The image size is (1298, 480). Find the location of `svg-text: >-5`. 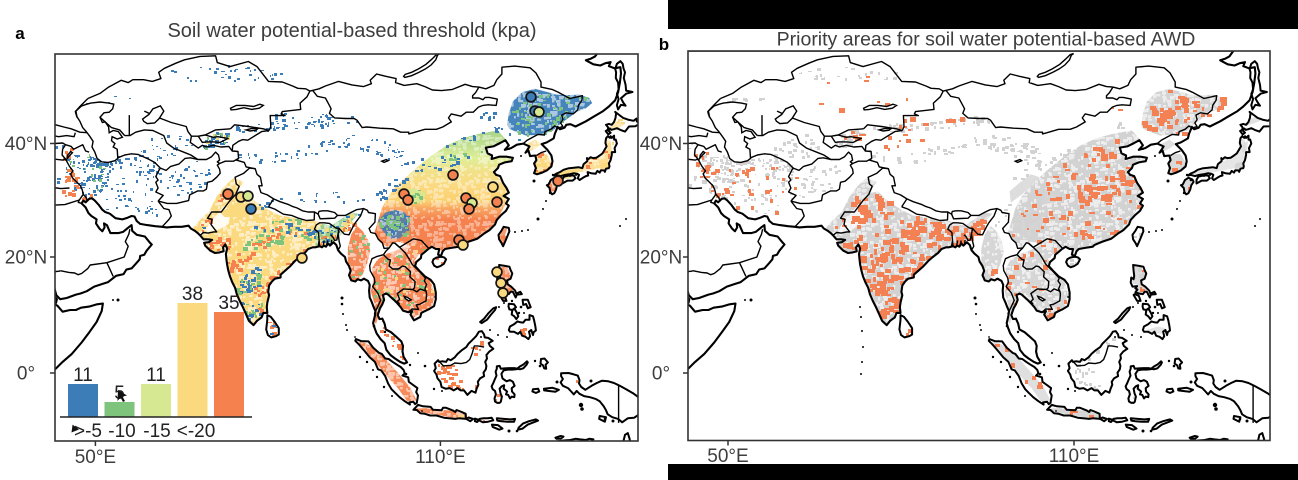

svg-text: >-5 is located at coordinates (88, 431).